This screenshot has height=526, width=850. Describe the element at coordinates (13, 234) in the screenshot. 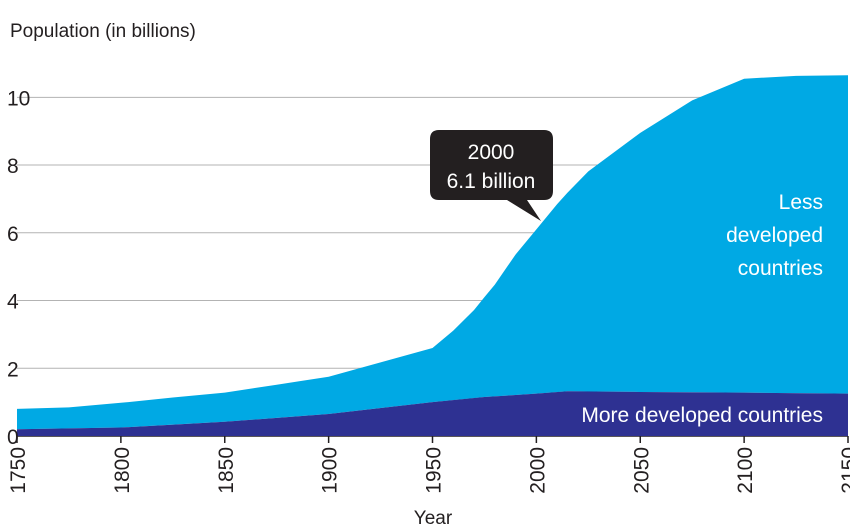

I see `y-tick-label: 6` at that location.